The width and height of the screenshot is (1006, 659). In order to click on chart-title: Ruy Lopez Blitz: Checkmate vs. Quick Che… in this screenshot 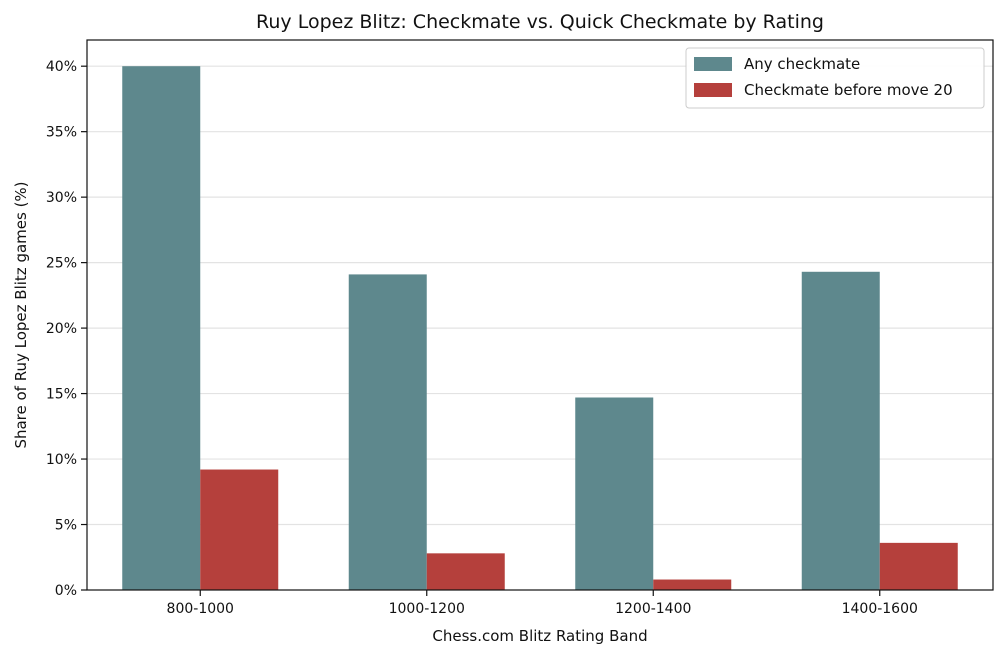, I will do `click(540, 22)`.